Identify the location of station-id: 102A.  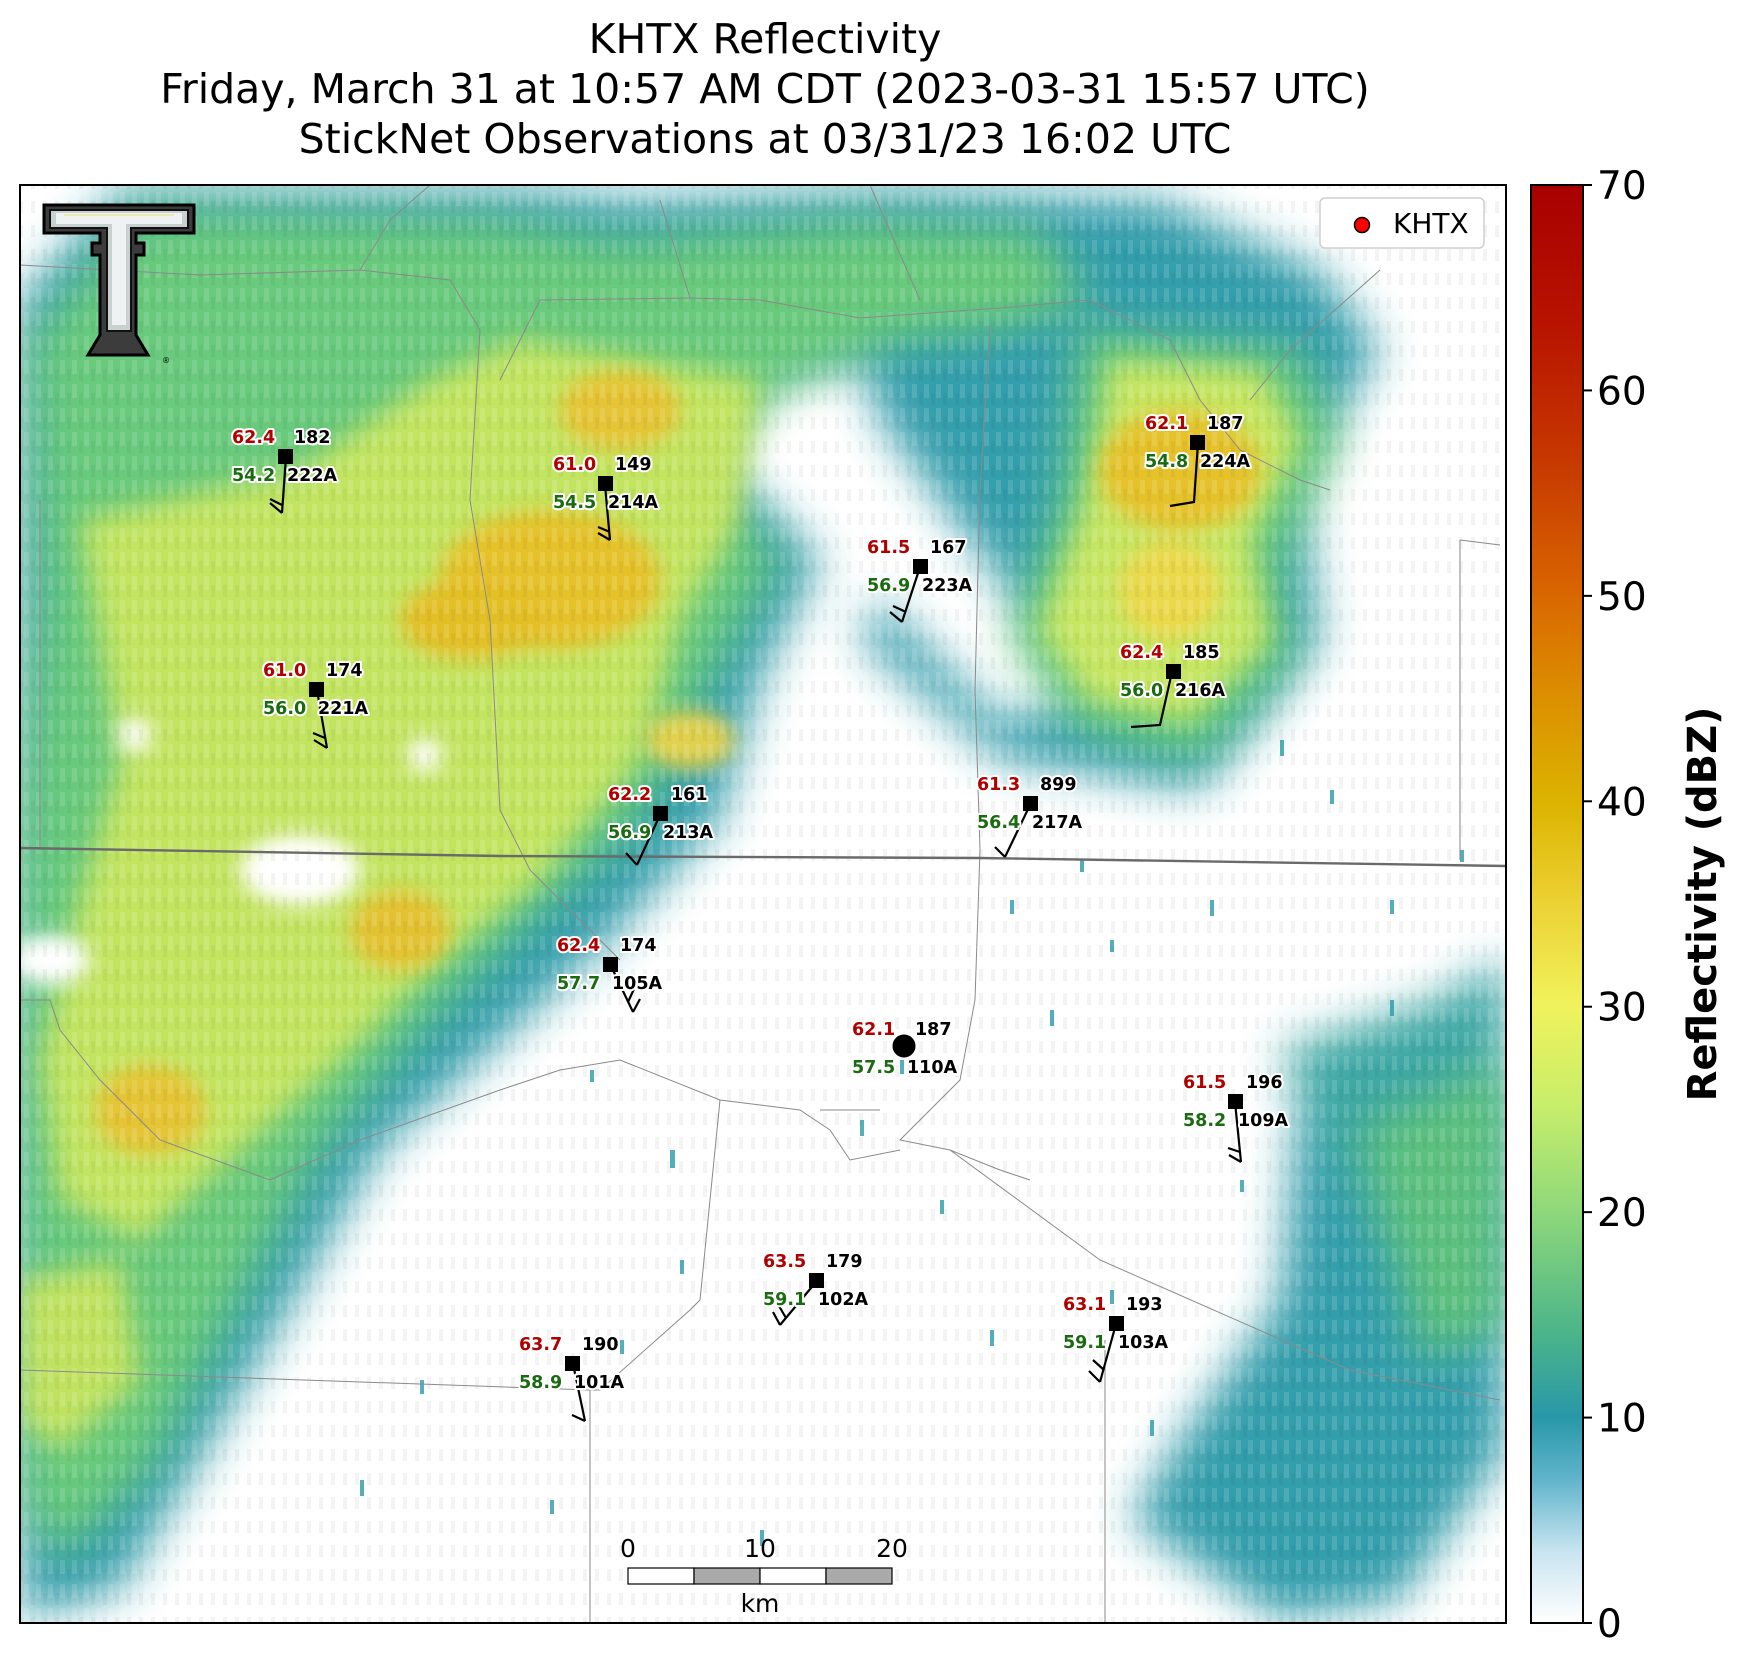
(843, 1300).